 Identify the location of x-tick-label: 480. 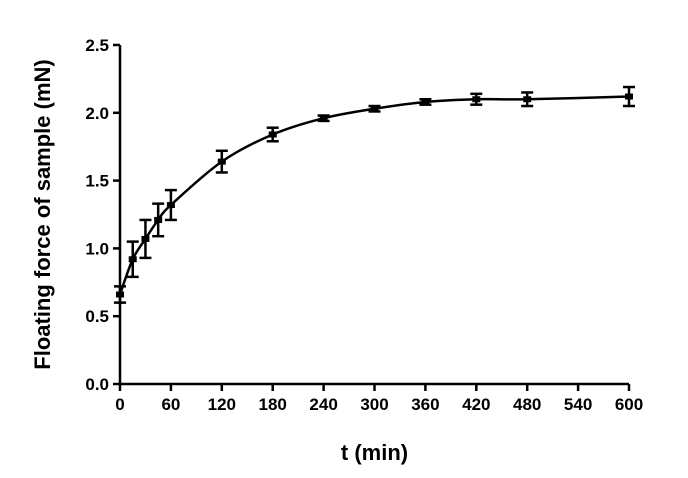
(527, 404).